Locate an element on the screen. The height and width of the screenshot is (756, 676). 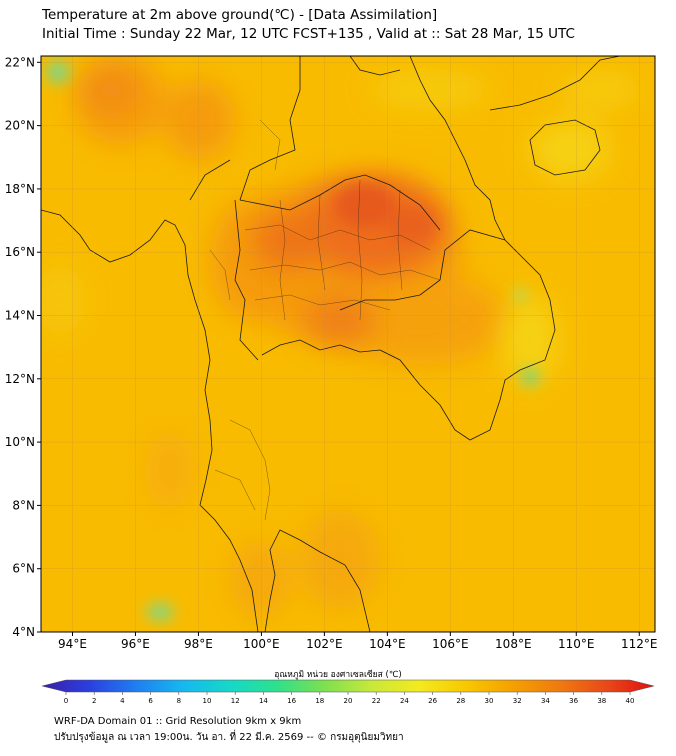
colorbar-tick-label: 4 is located at coordinates (122, 701).